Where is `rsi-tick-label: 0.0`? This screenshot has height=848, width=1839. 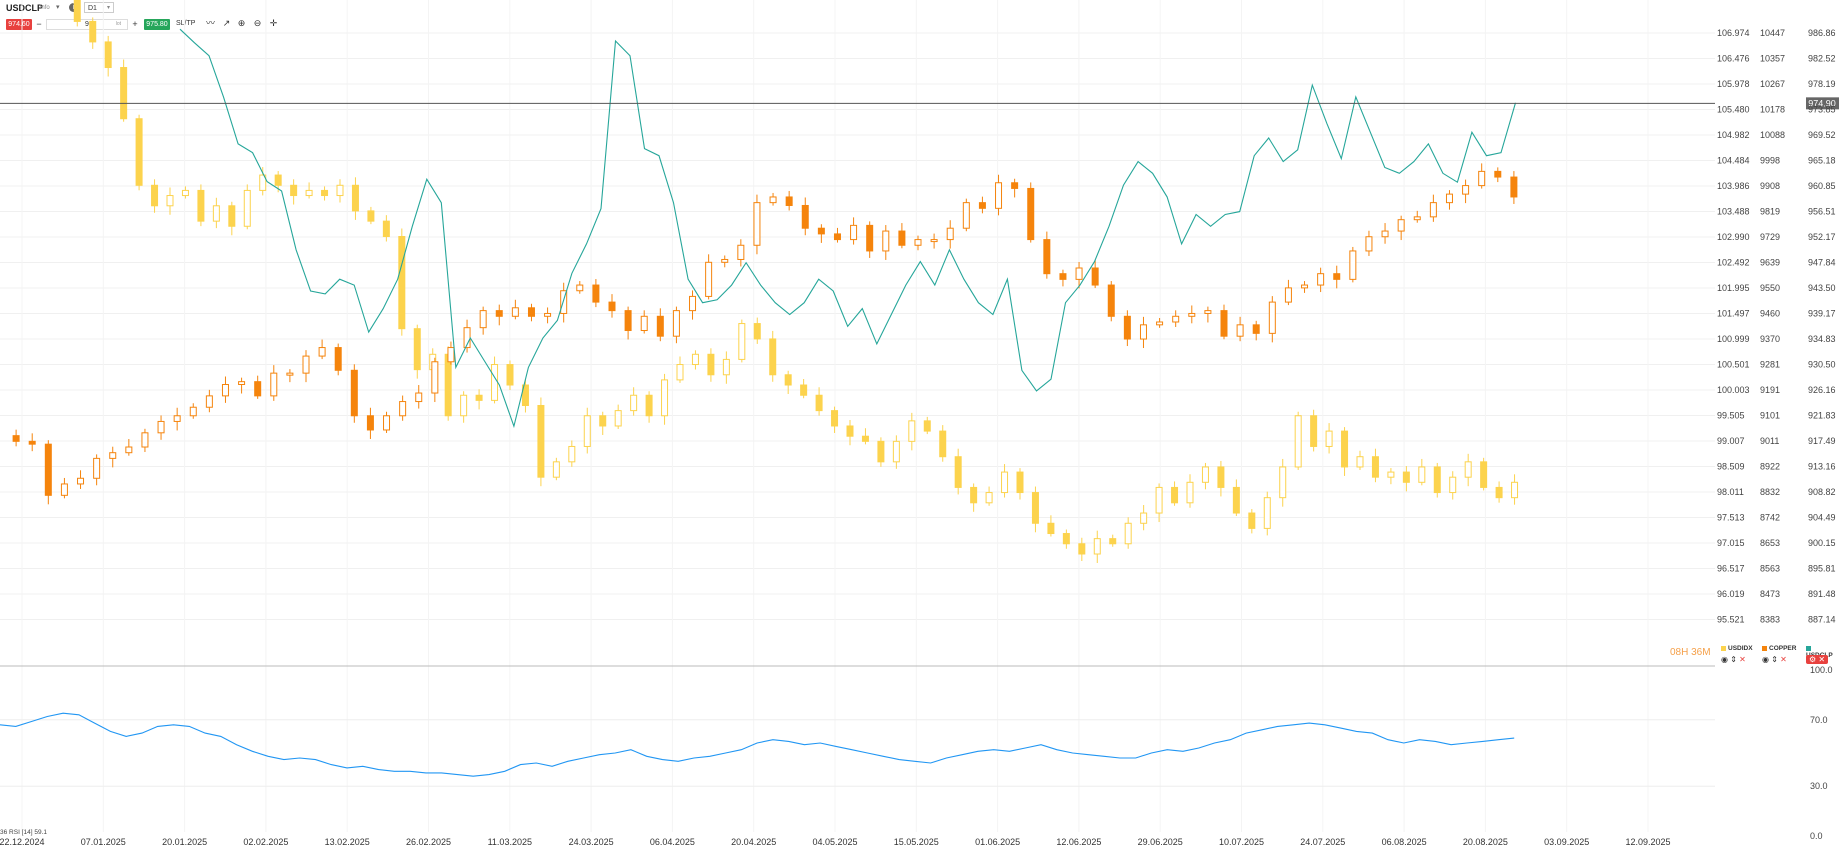 rsi-tick-label: 0.0 is located at coordinates (1816, 836).